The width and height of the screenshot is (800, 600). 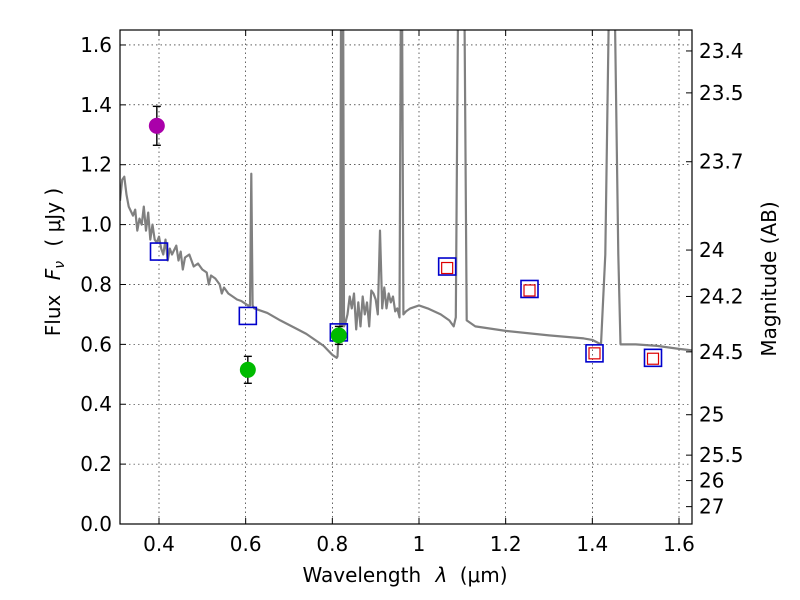 What do you see at coordinates (53, 315) in the screenshot?
I see `y-axis-label-text: Flux` at bounding box center [53, 315].